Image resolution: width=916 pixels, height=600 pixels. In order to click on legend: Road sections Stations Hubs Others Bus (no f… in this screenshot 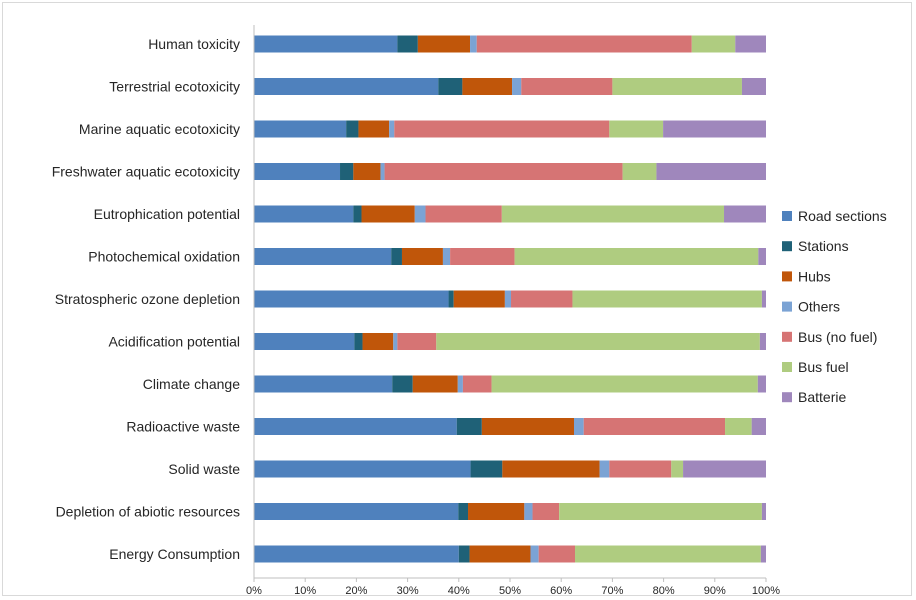, I will do `click(834, 306)`.